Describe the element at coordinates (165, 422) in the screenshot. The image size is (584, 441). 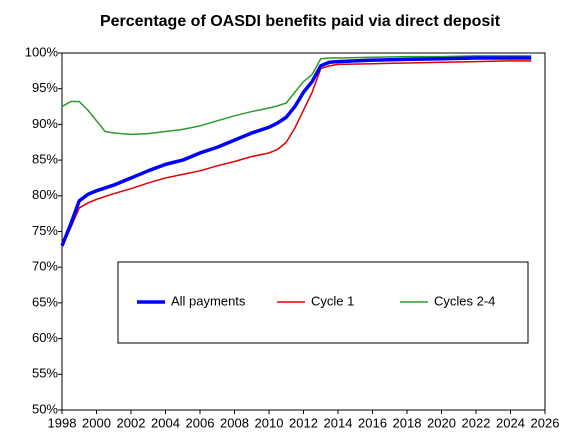
I see `x-tick-label: 2004` at that location.